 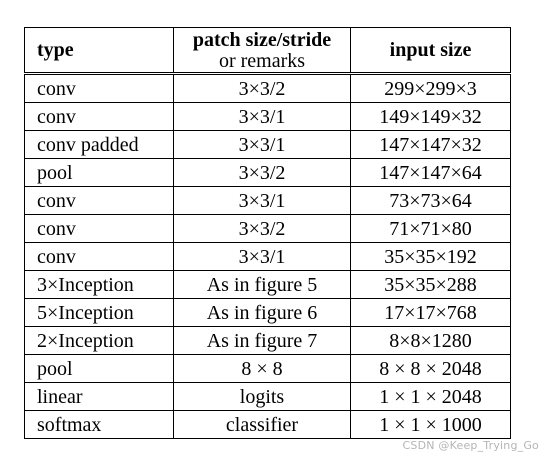 I want to click on cell-input-size: 147×147×64, so click(x=430, y=172).